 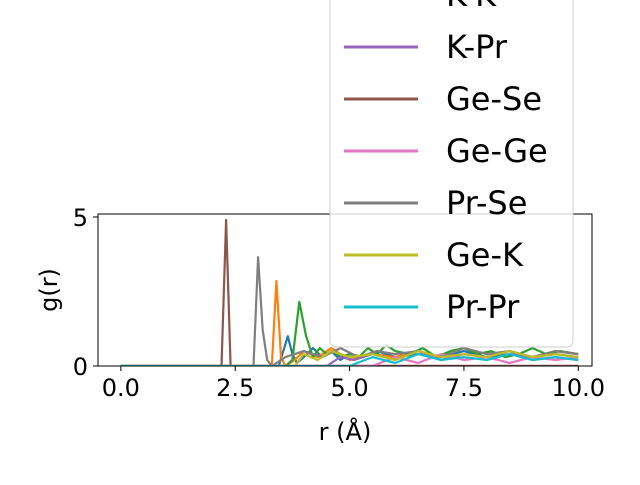 What do you see at coordinates (80, 218) in the screenshot?
I see `y-tick-label: 5` at bounding box center [80, 218].